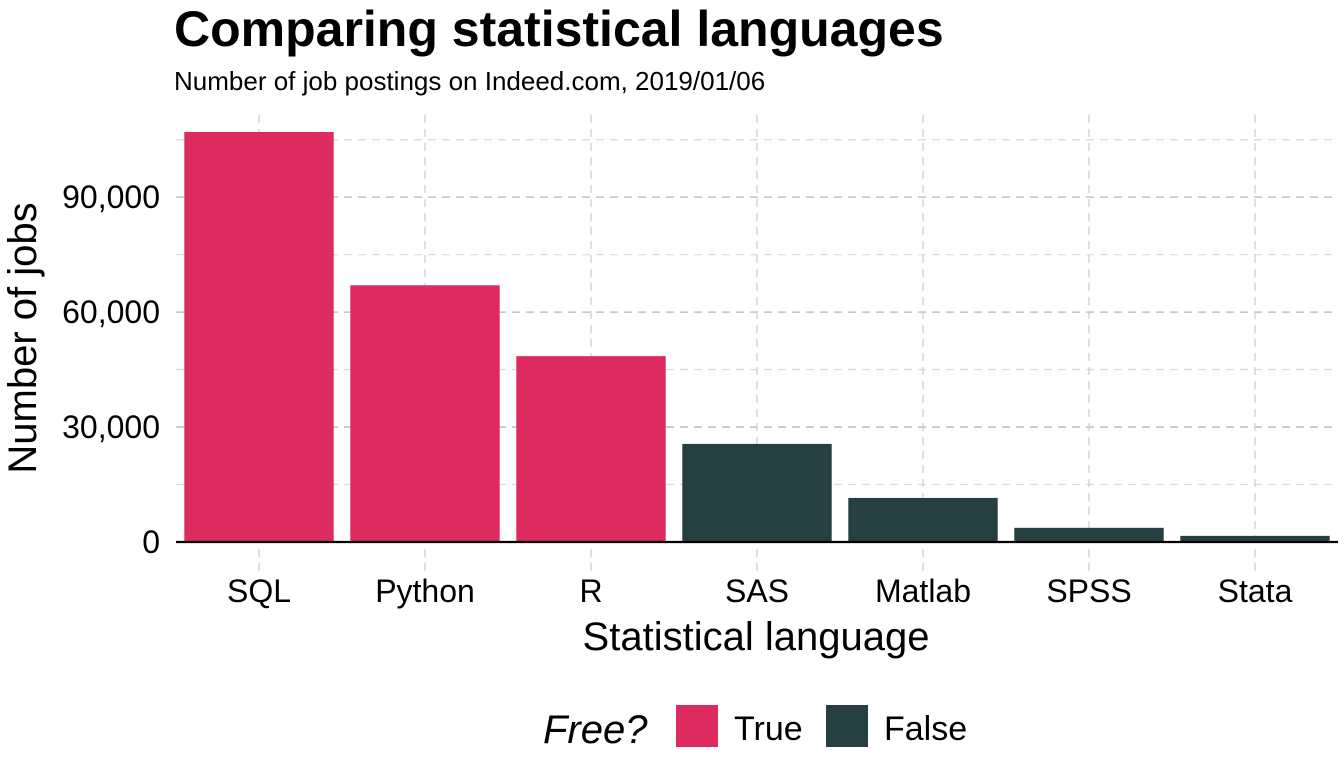  What do you see at coordinates (590, 591) in the screenshot?
I see `x-tick-label: R` at bounding box center [590, 591].